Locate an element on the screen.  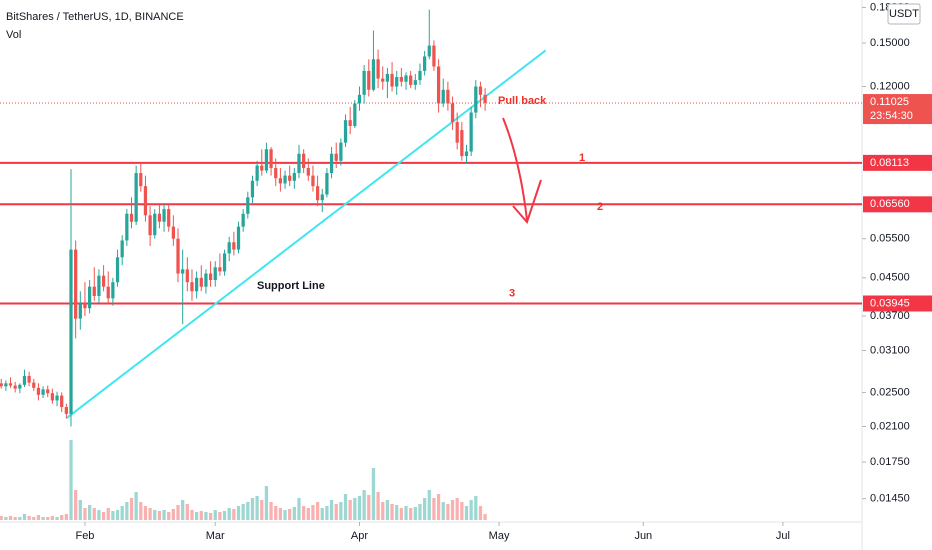
currency: USDT is located at coordinates (904, 14).